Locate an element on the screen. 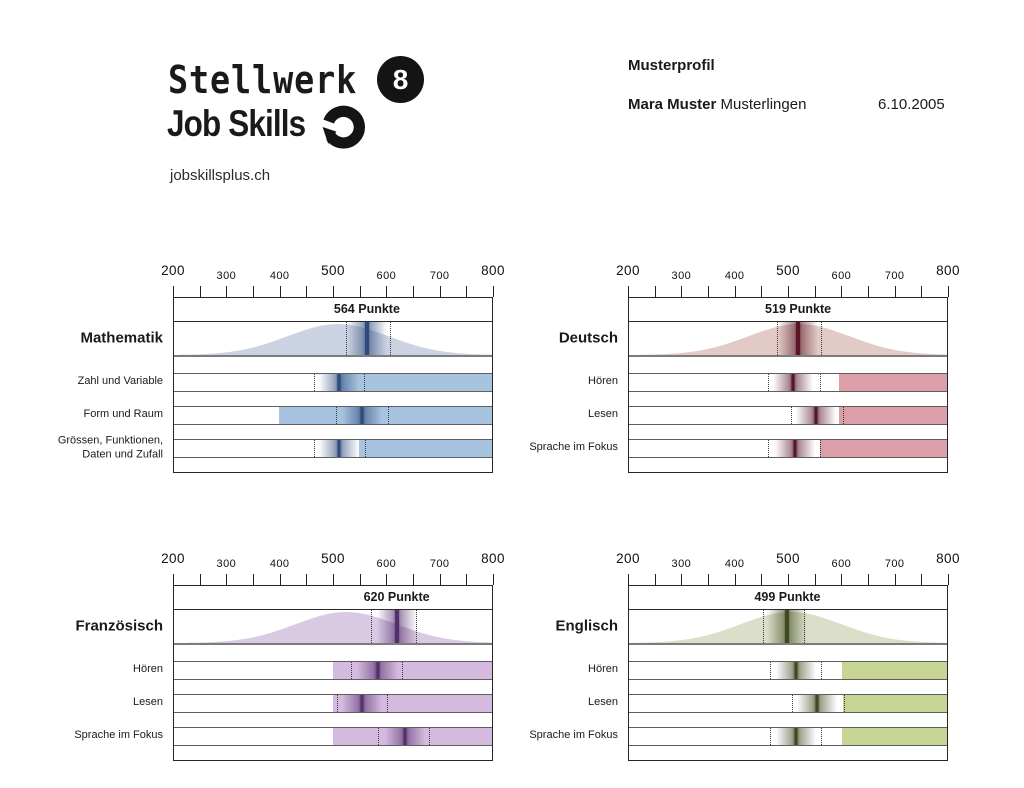 Image resolution: width=1024 pixels, height=788 pixels. label-gutter: Deutsch Hören Lesen Sprache im Fokus is located at coordinates (564, 385).